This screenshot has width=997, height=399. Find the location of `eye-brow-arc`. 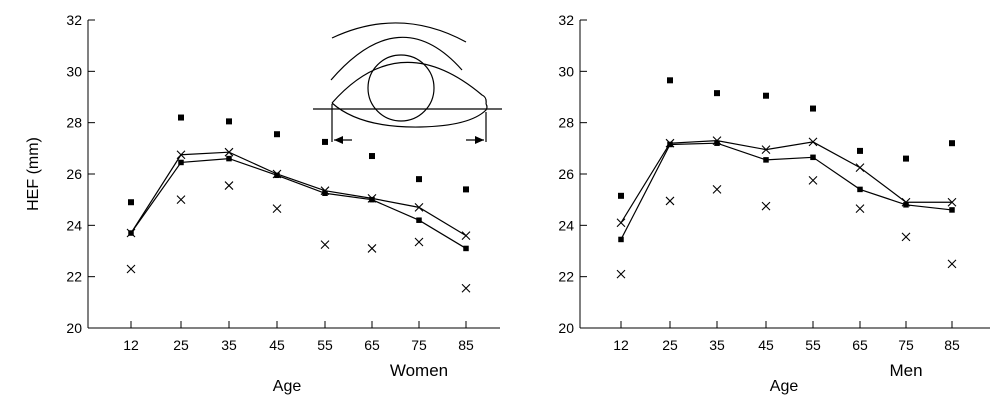

eye-brow-arc is located at coordinates (399, 32).